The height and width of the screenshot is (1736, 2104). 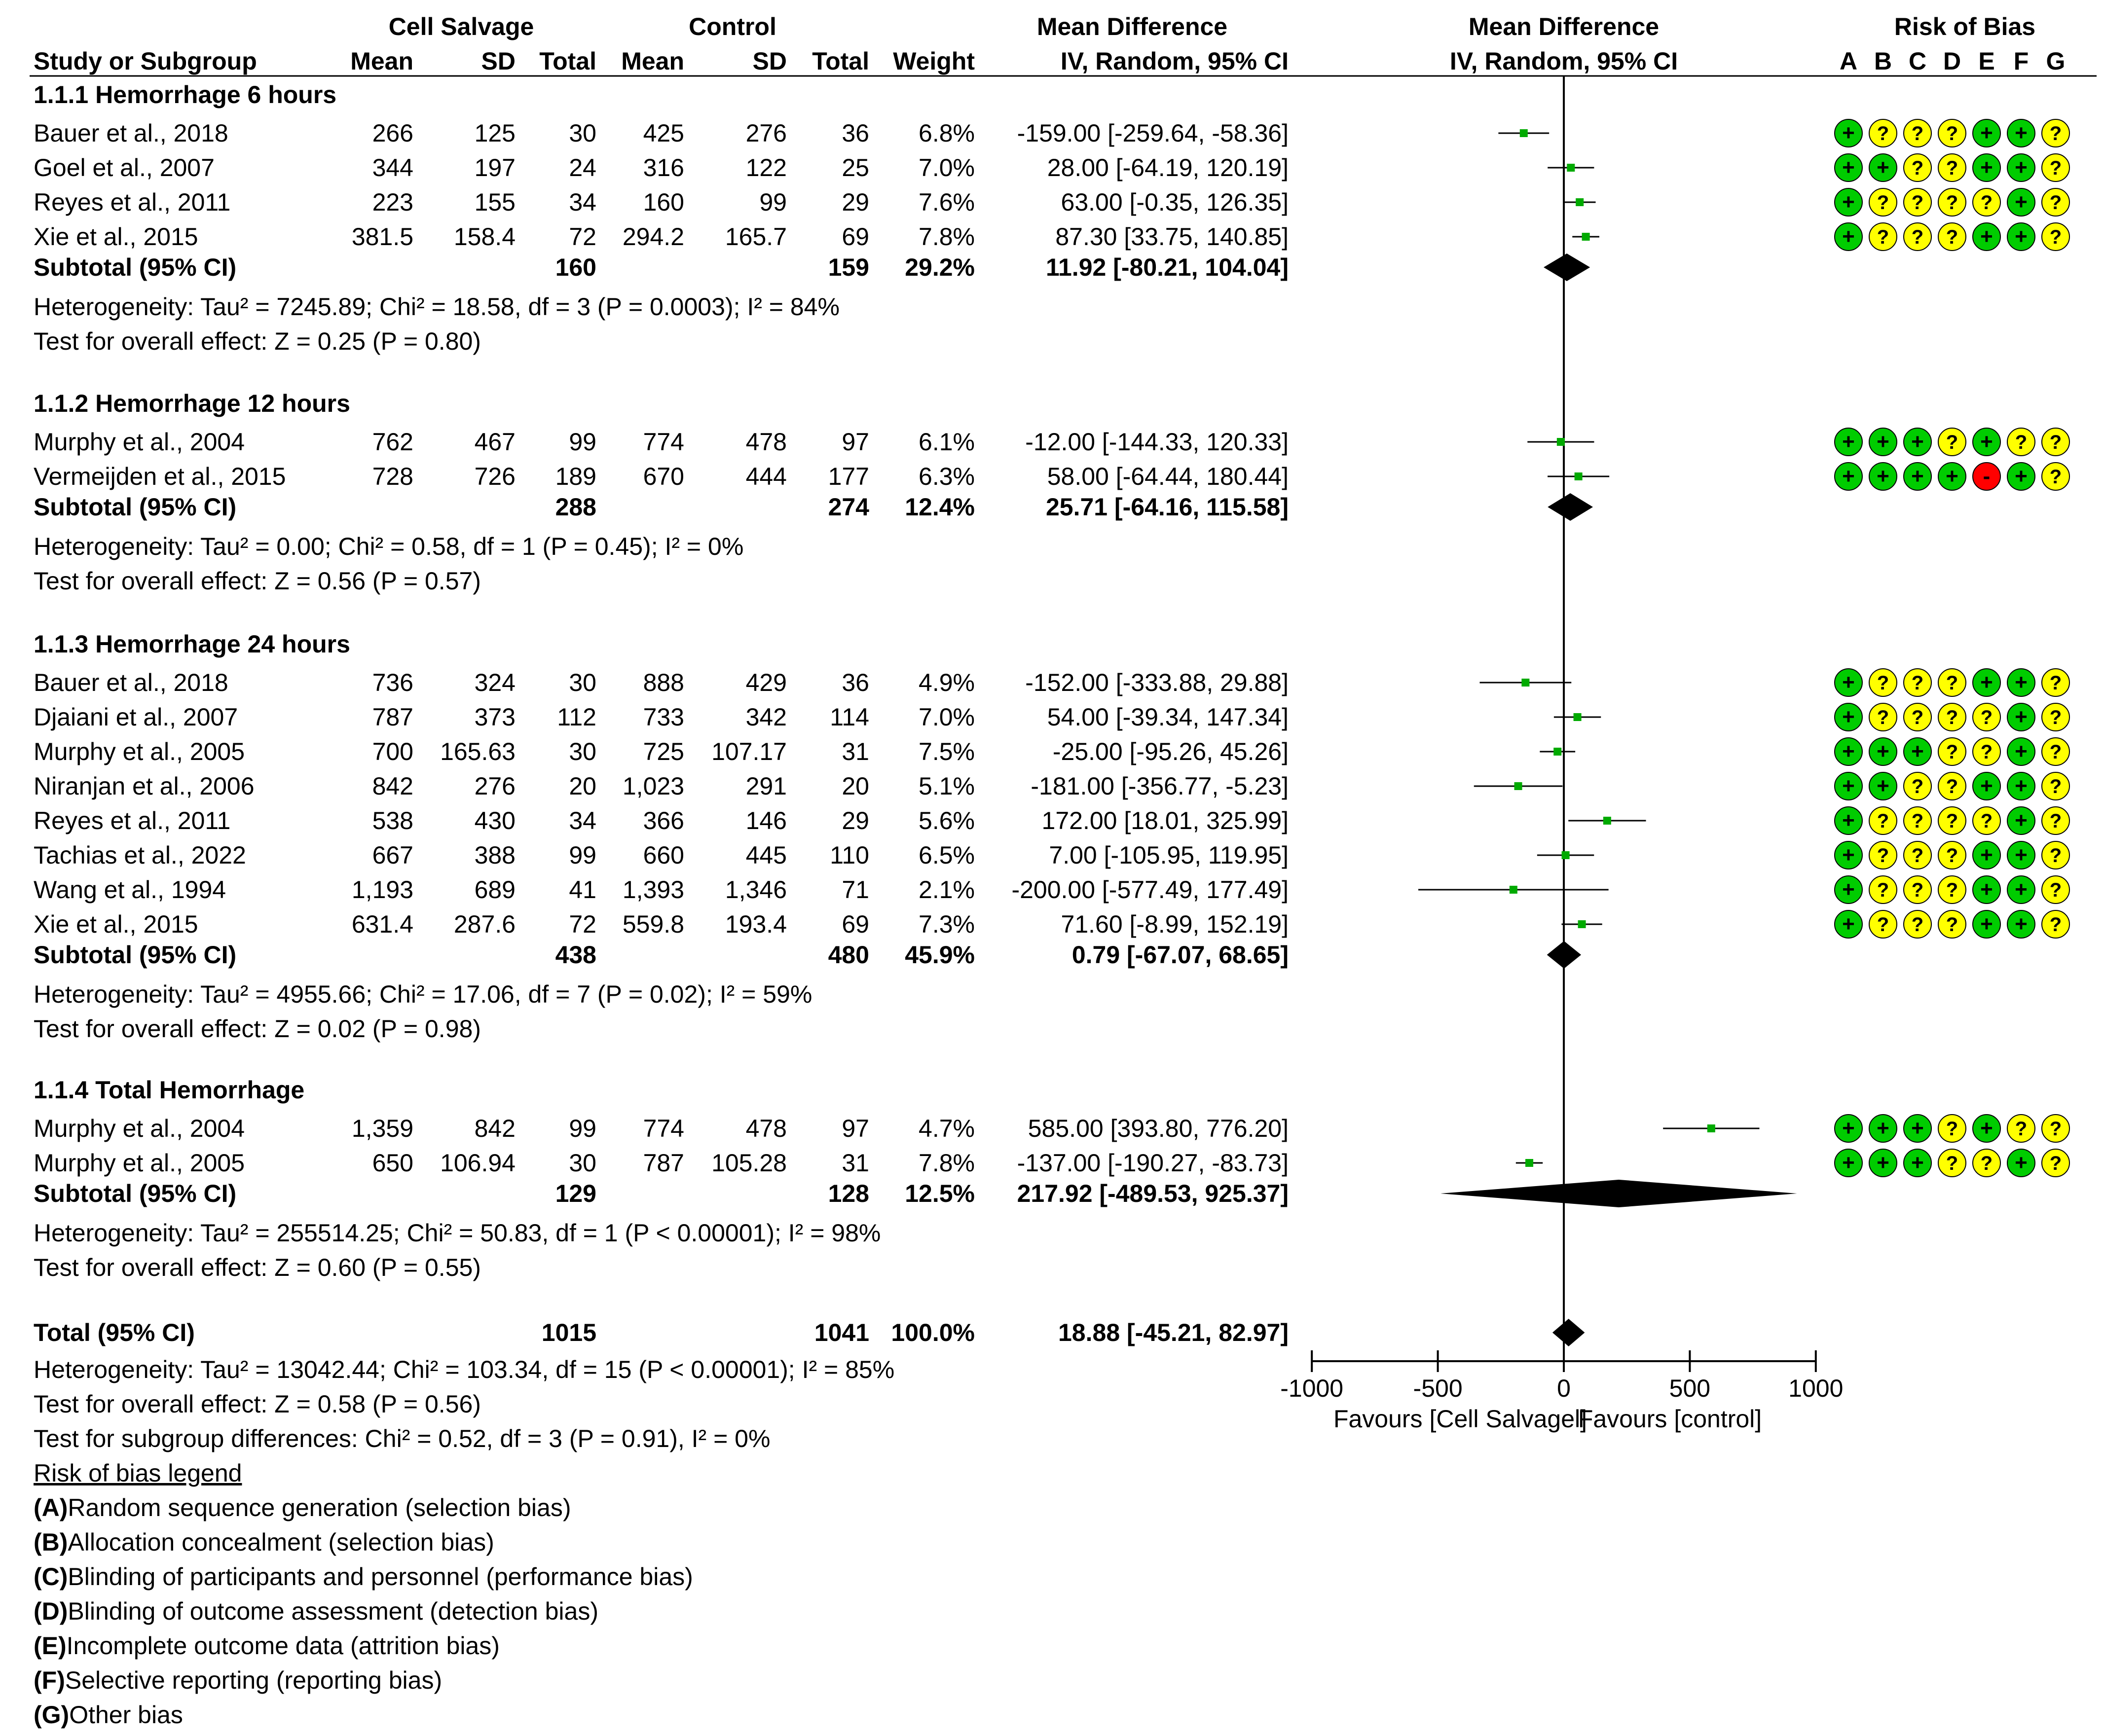 I want to click on study-sd-ctl: 107.17, so click(x=749, y=751).